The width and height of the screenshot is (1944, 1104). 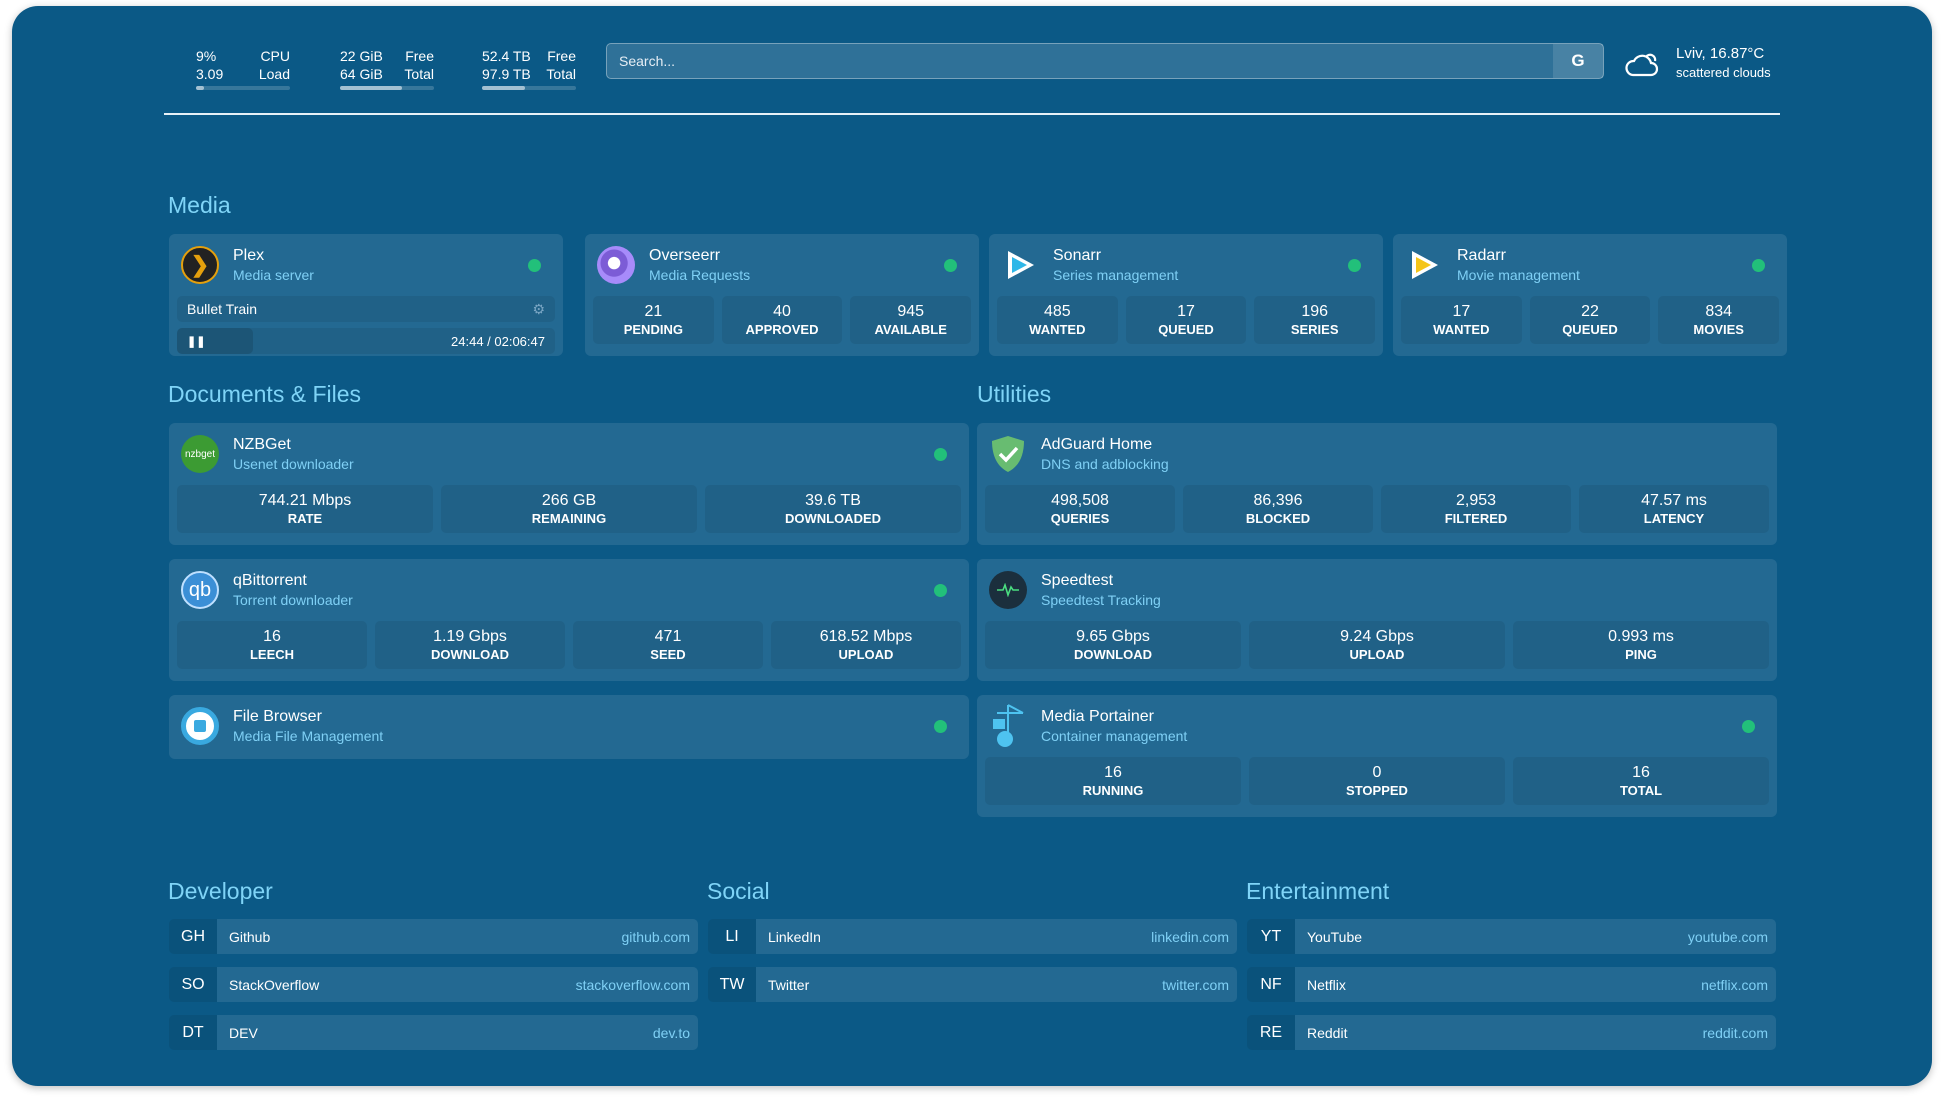 I want to click on bookmark-url: linkedin.com, so click(x=1190, y=936).